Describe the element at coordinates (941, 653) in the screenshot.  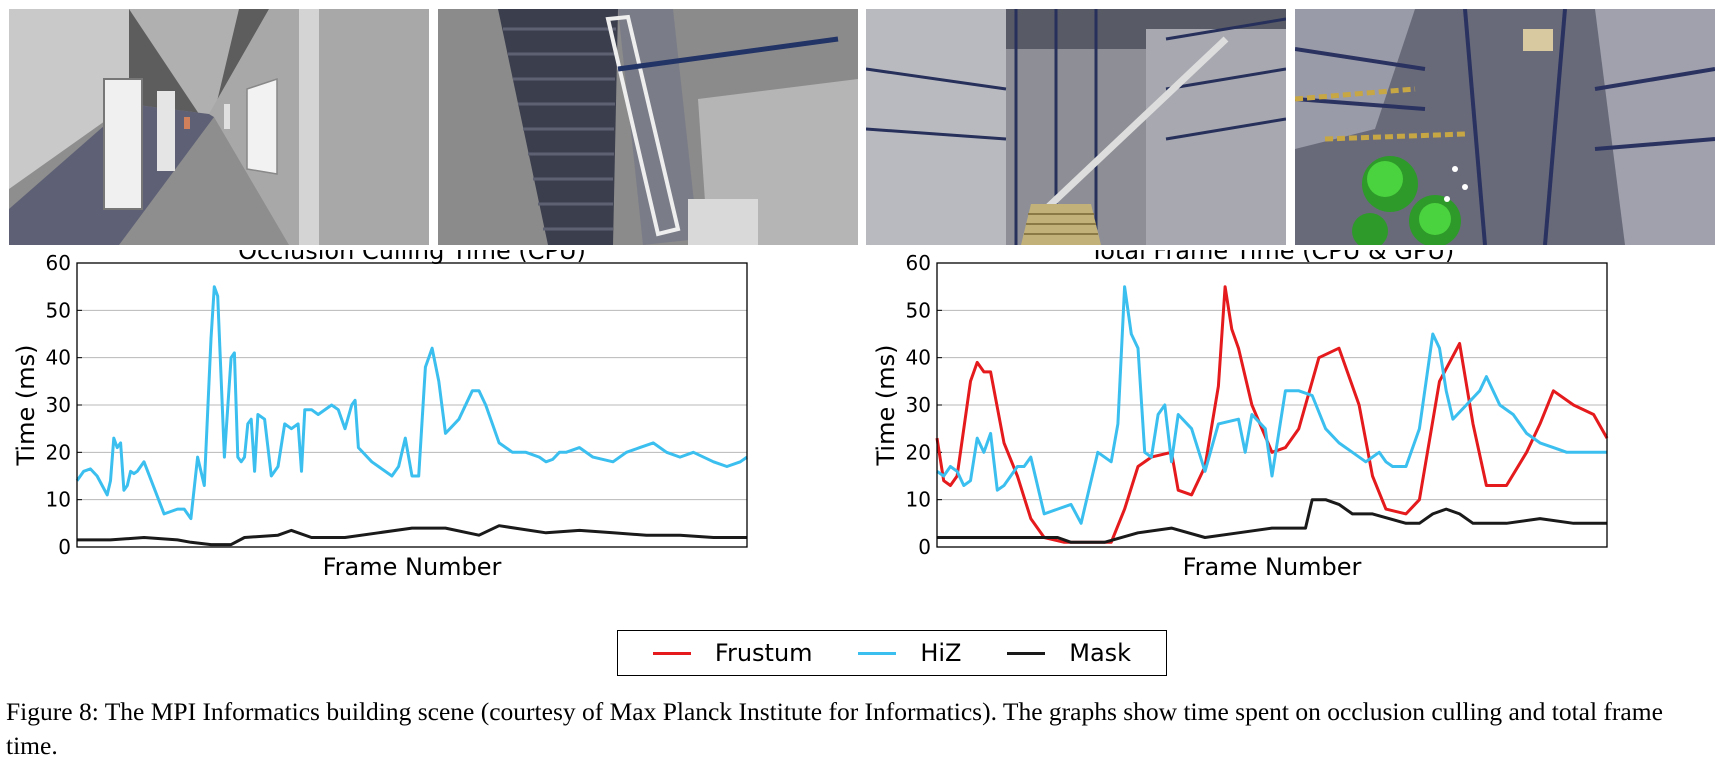
I see `legend-label-hiz: HiZ` at that location.